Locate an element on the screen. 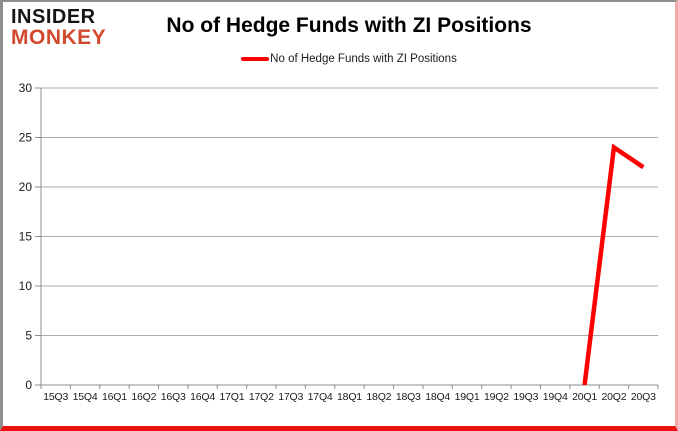 The height and width of the screenshot is (431, 678). insider-monkey-logo: INSIDER MONKEY is located at coordinates (59, 27).